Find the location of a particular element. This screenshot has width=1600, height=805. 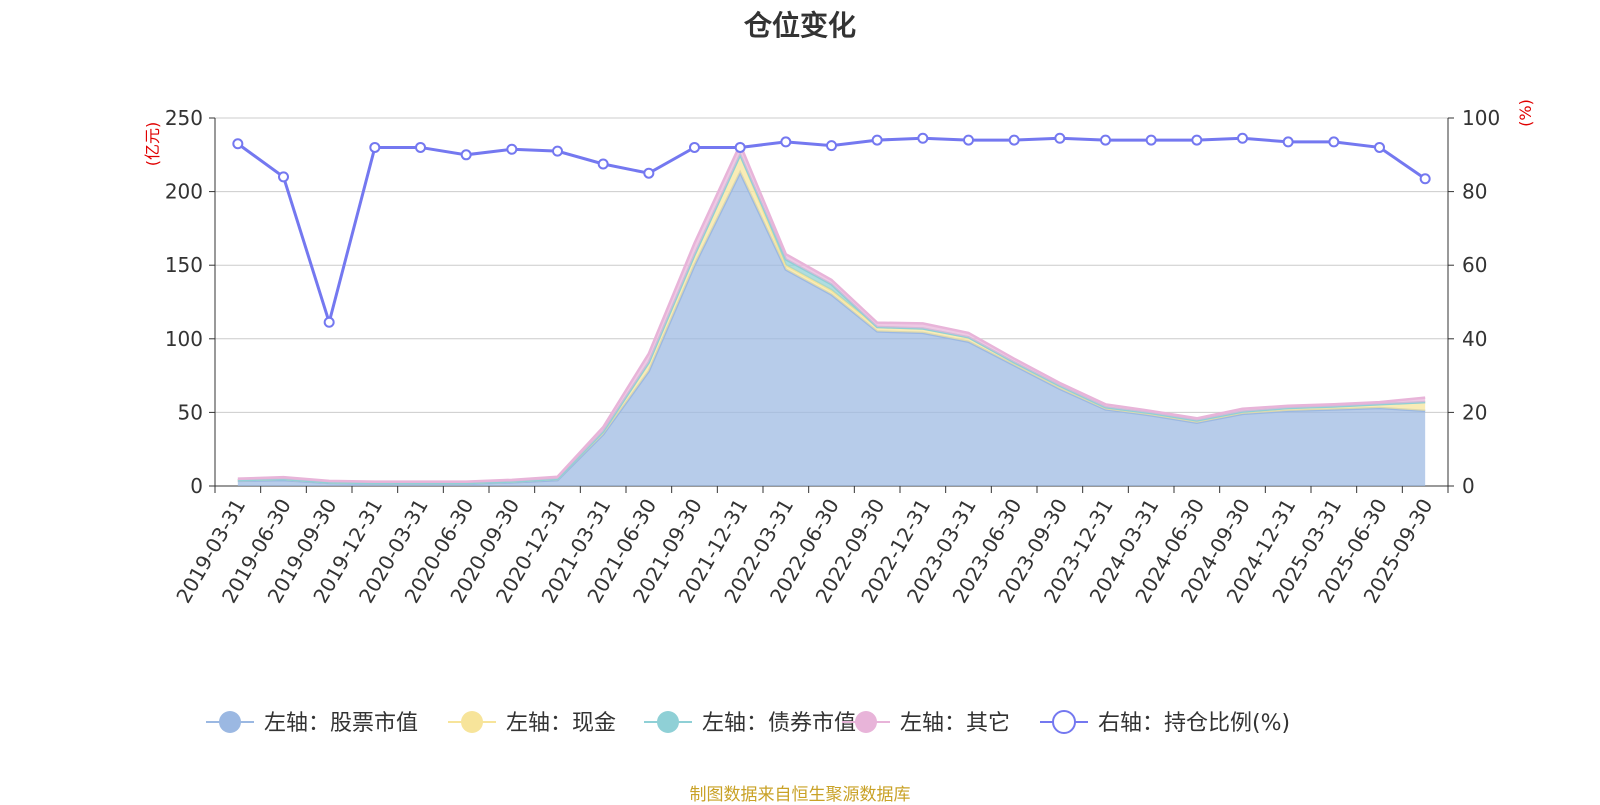

chart-title: 仓位变化 is located at coordinates (799, 25).